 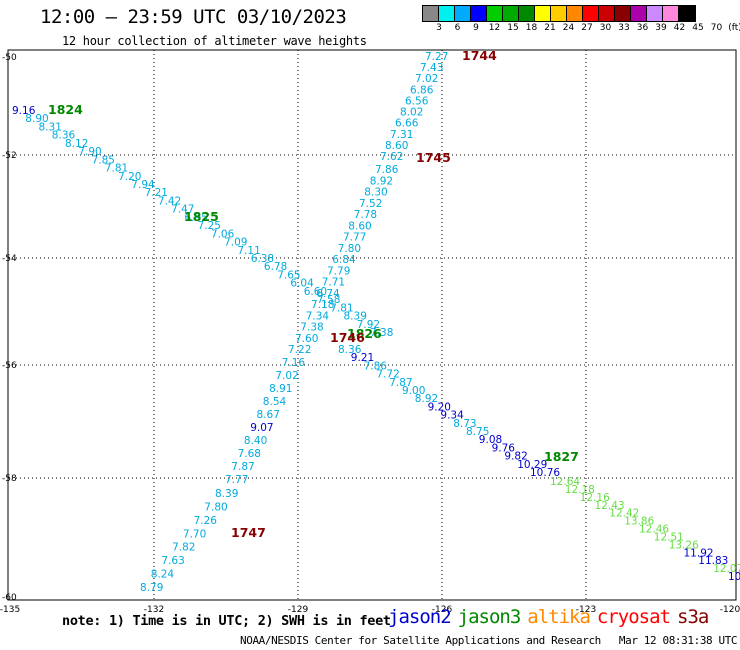 I want to click on lon-tick-label: -123, so click(x=586, y=610).